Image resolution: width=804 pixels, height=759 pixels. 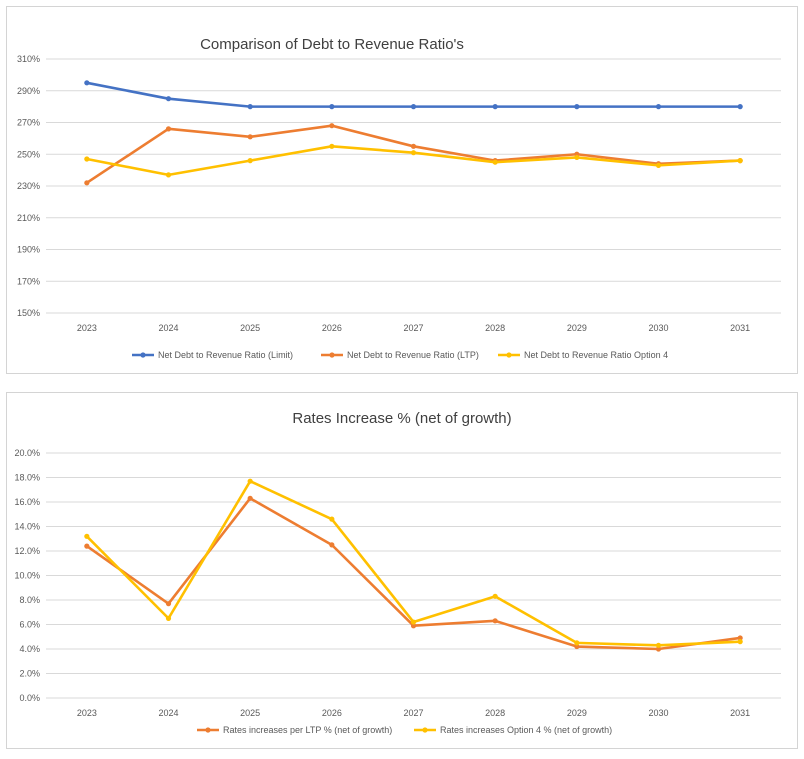 What do you see at coordinates (29, 600) in the screenshot?
I see `y-tick-label: 8.0%` at bounding box center [29, 600].